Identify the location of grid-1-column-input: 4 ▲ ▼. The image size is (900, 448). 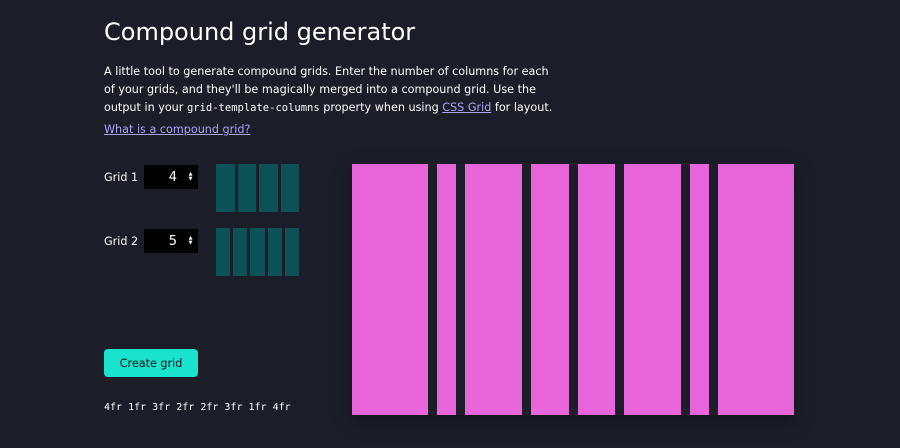
(171, 177).